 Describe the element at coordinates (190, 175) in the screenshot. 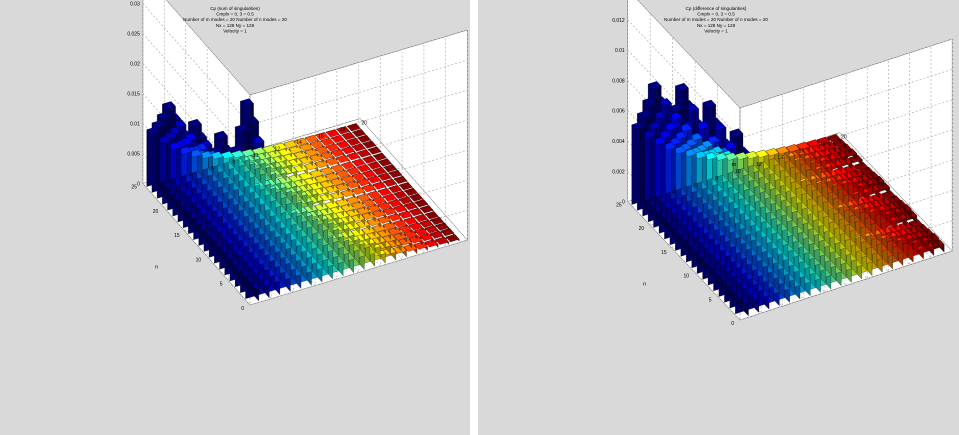

I see `x-tick-label: 4` at that location.